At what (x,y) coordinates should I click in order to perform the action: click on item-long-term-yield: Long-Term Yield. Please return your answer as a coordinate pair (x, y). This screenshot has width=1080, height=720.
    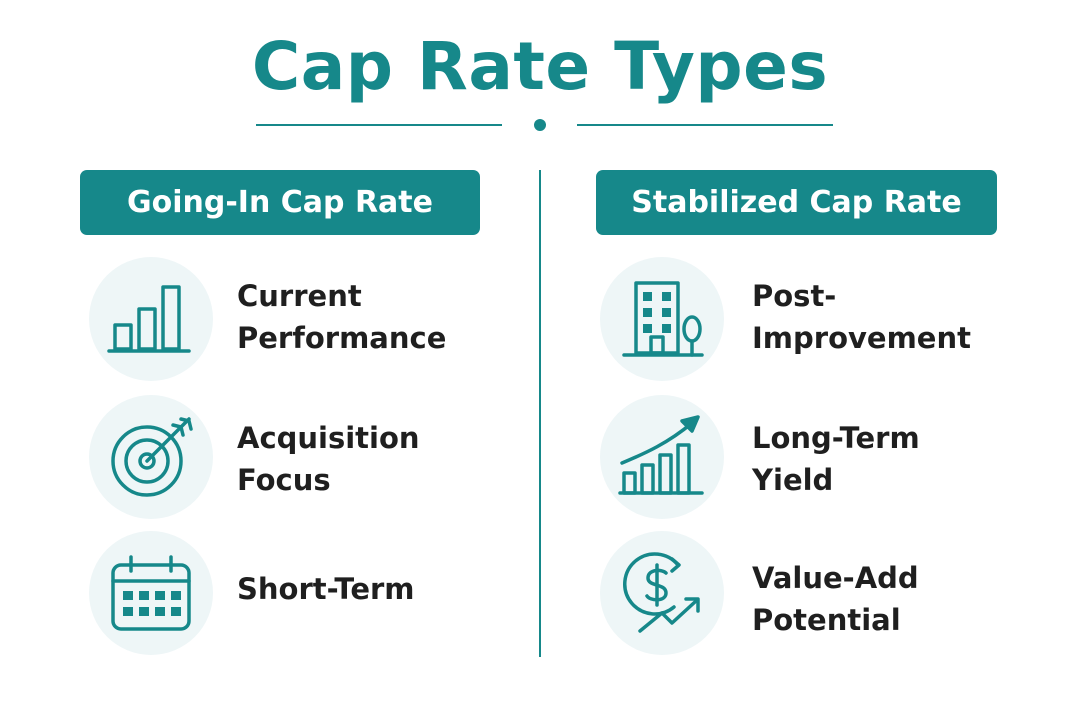
    Looking at the image, I should click on (800, 457).